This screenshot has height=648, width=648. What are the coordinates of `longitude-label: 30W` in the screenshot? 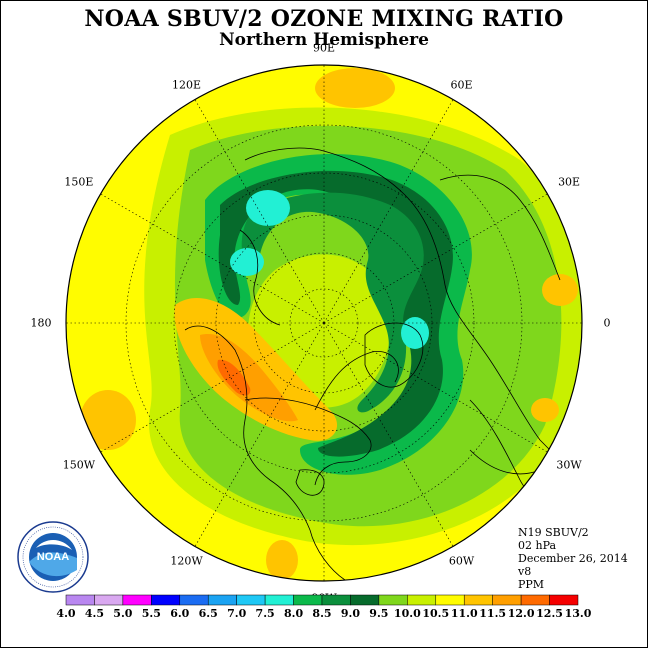 It's located at (569, 464).